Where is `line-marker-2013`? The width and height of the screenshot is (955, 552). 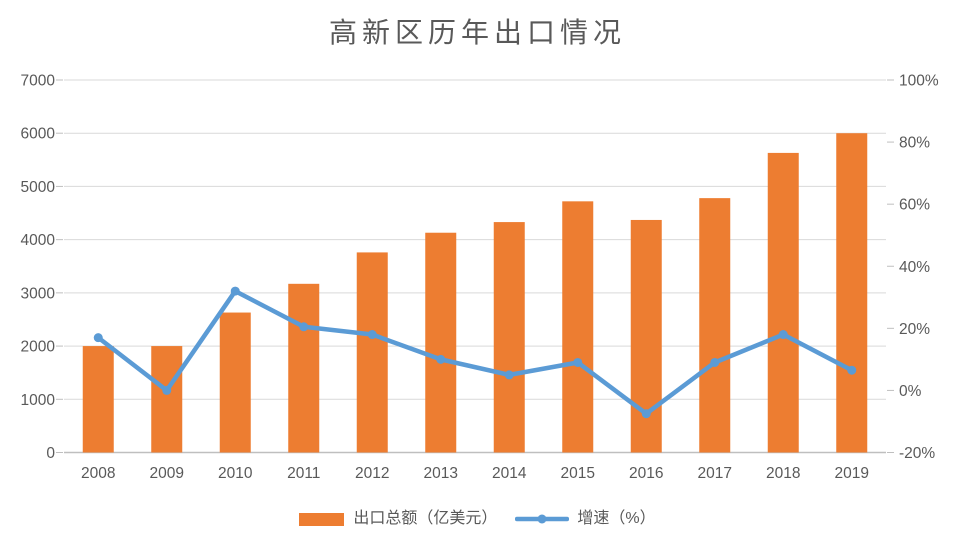
line-marker-2013 is located at coordinates (441, 359).